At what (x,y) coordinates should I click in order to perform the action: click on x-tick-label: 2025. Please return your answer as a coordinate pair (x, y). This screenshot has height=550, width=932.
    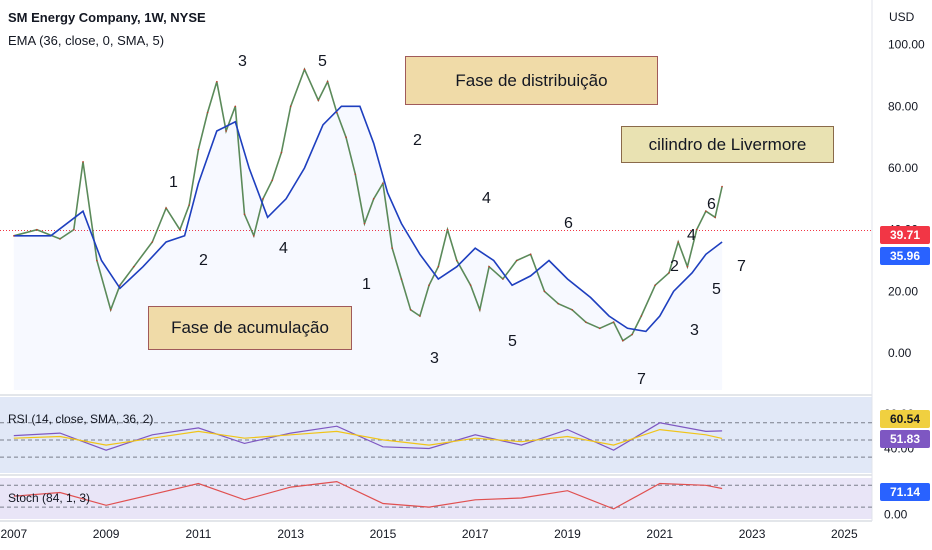
    Looking at the image, I should click on (844, 534).